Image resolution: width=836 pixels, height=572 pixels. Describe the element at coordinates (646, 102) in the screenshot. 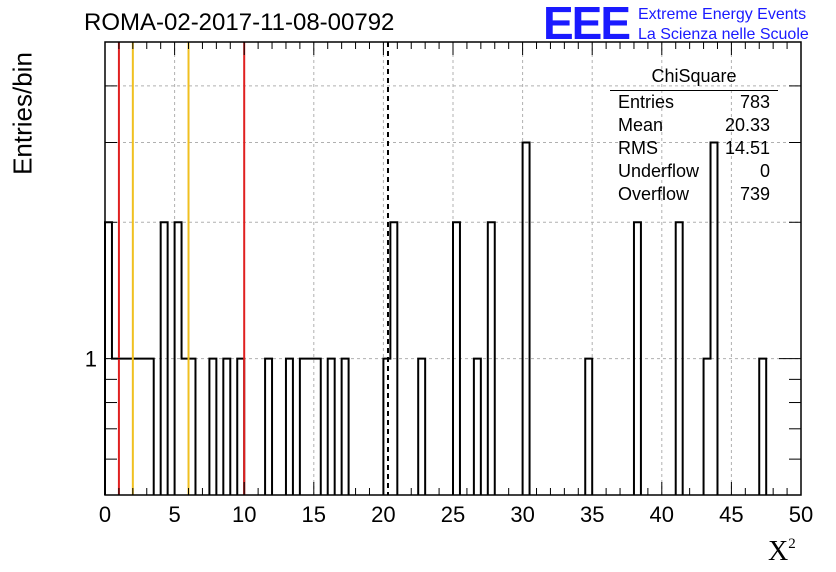

I see `stat-key: Entries` at that location.